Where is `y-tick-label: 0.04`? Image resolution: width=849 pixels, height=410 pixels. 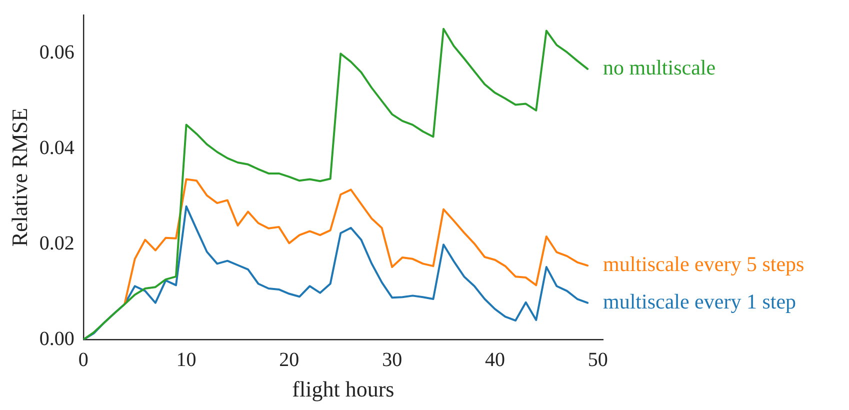
y-tick-label: 0.04 is located at coordinates (56, 147).